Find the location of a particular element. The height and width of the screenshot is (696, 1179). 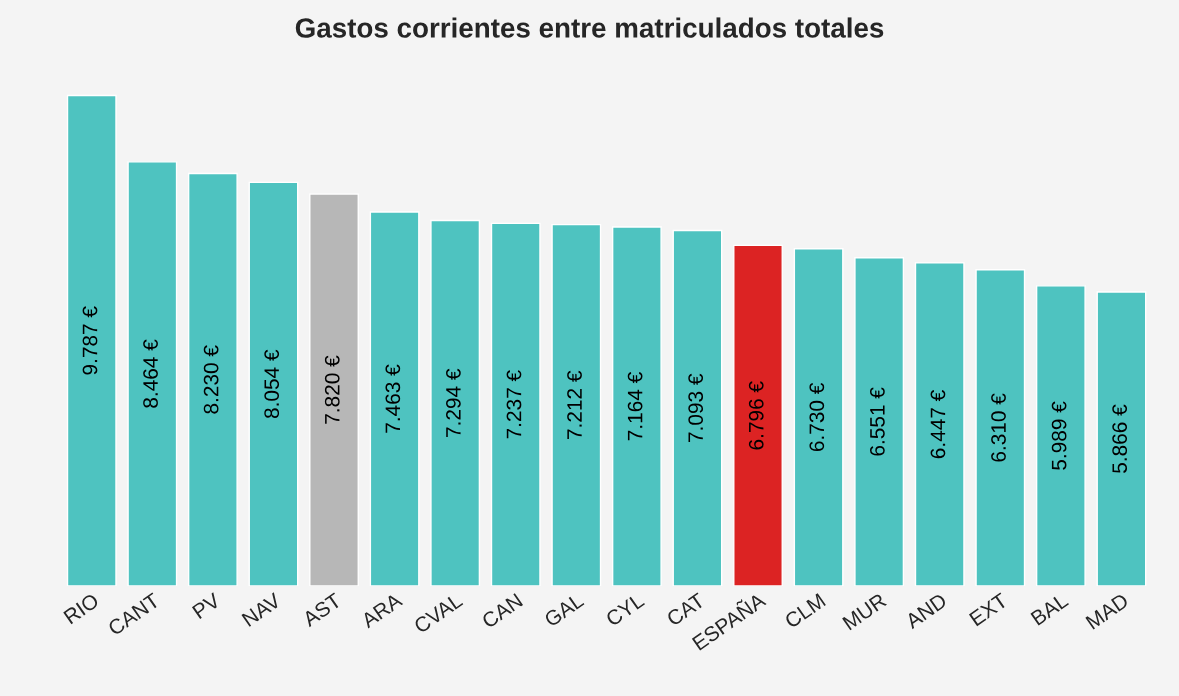

data-label: 6.310 € is located at coordinates (998, 427).